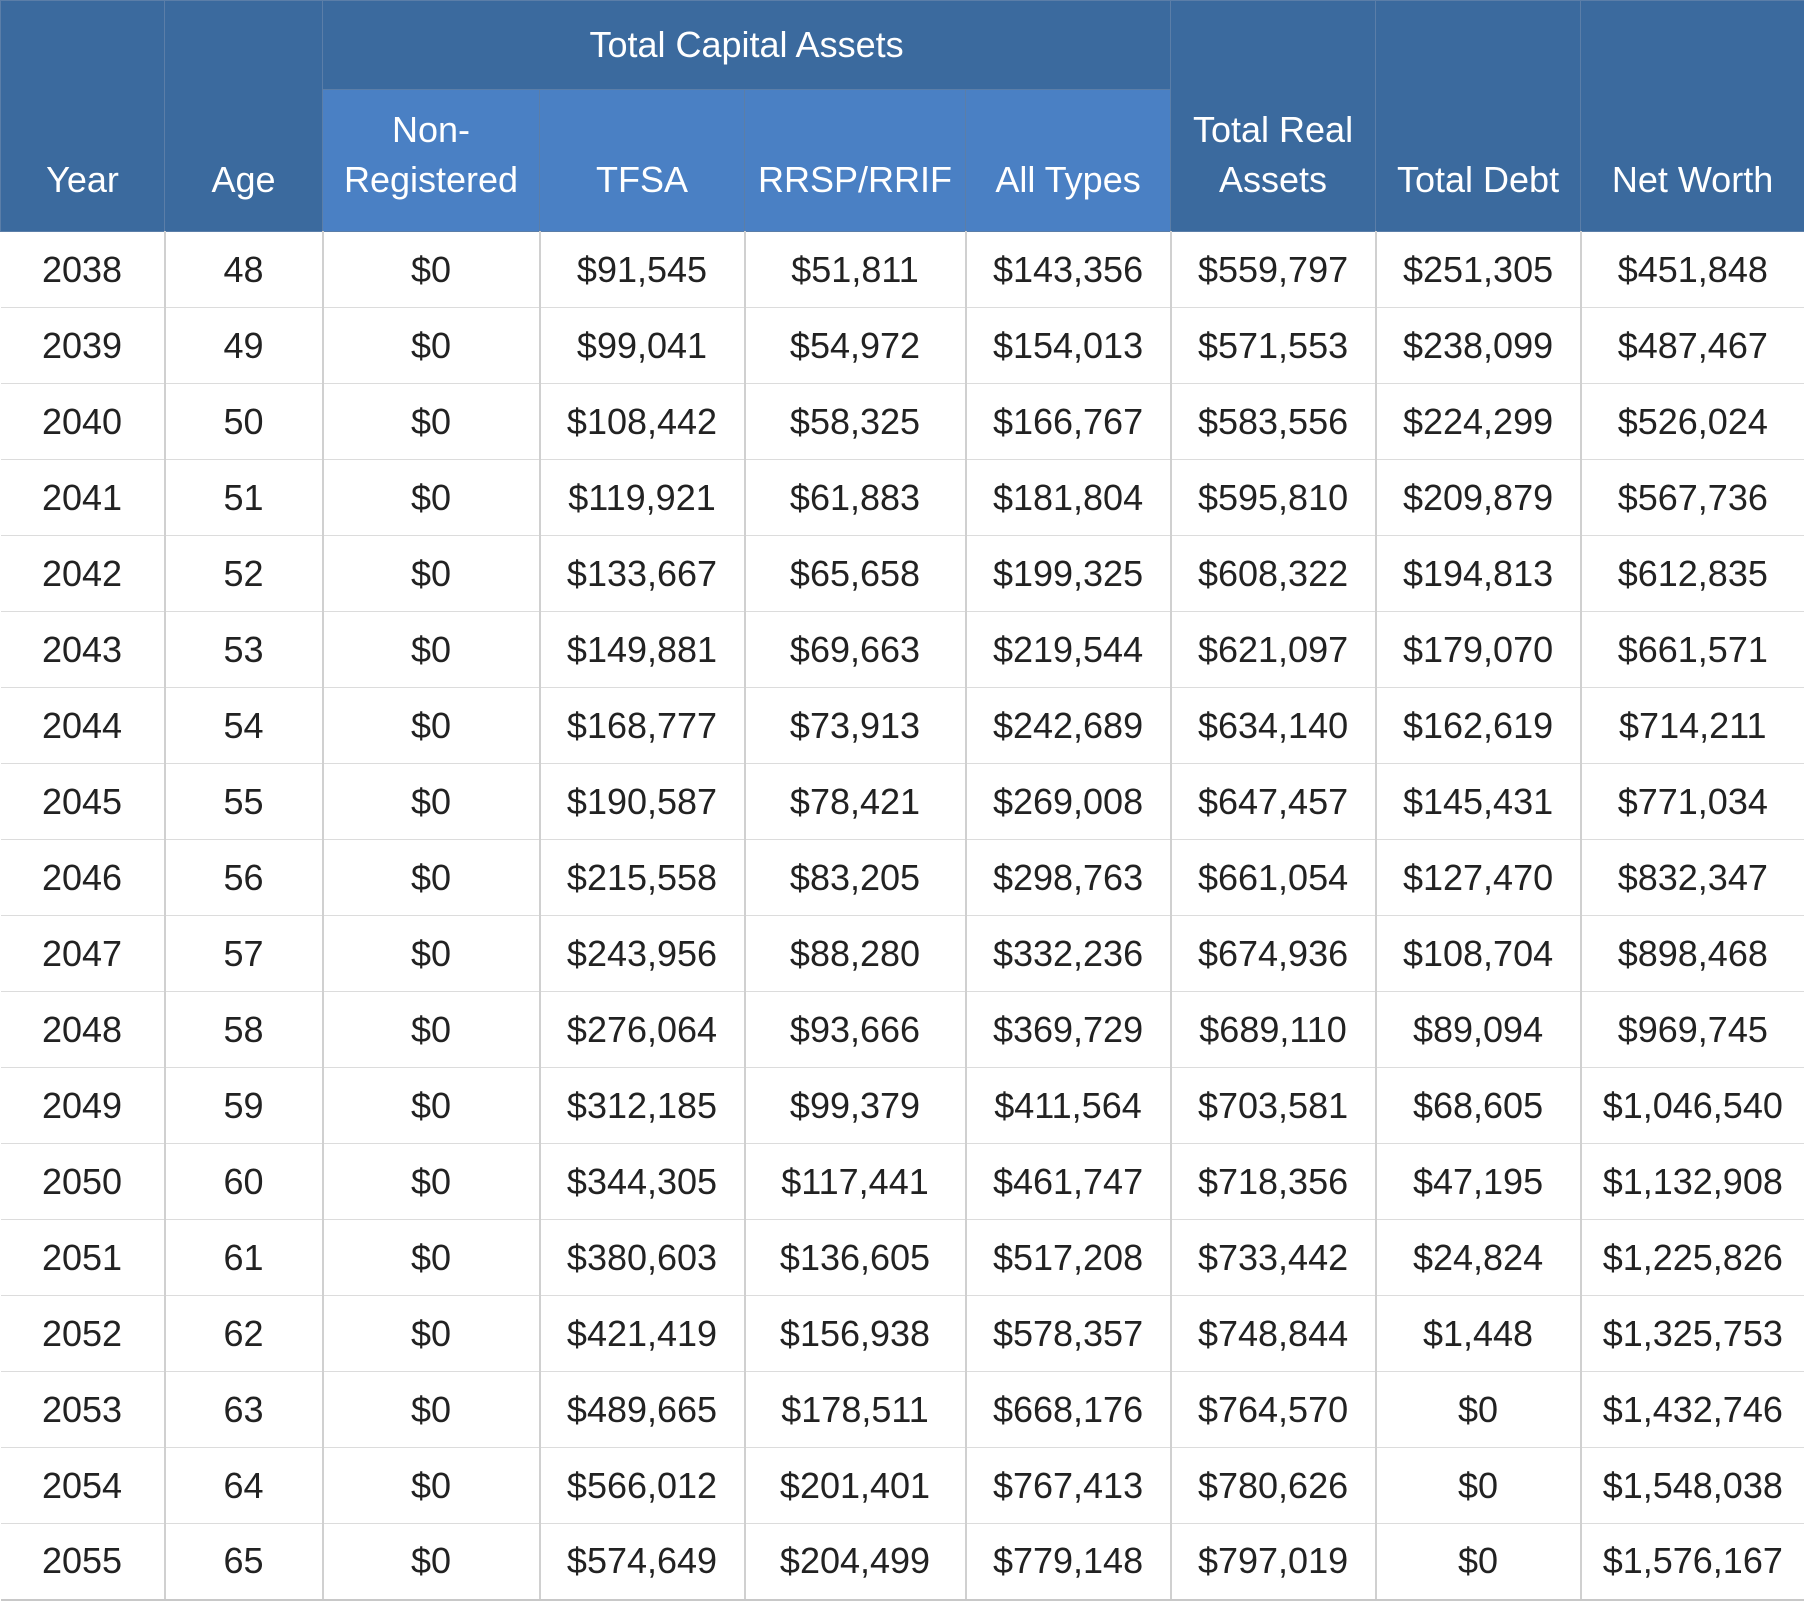 Image resolution: width=1804 pixels, height=1616 pixels. What do you see at coordinates (1273, 1105) in the screenshot?
I see `cell-total-real-assets: $703,581` at bounding box center [1273, 1105].